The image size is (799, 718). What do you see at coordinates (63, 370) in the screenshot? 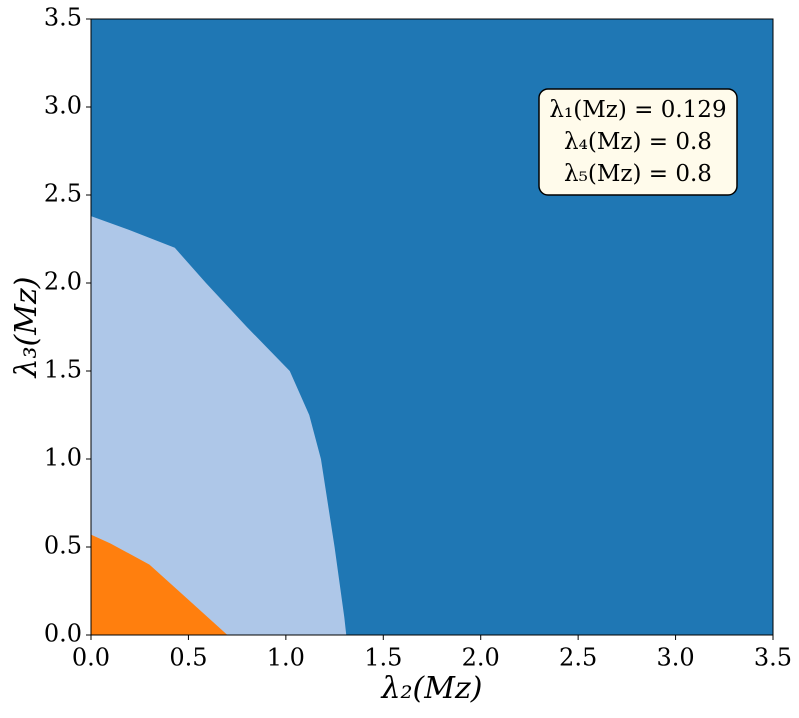
I see `y-tick-label: 1.5` at bounding box center [63, 370].